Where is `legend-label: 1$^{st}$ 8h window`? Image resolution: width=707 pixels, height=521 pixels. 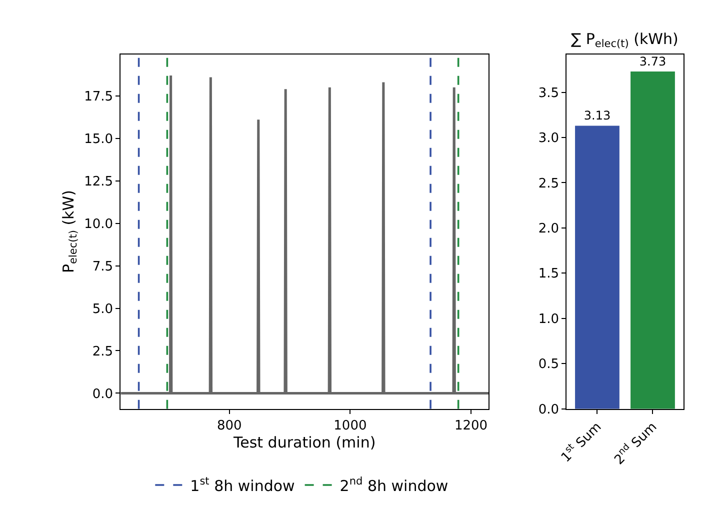
legend-label: 1$^{st}$ 8h window is located at coordinates (242, 485).